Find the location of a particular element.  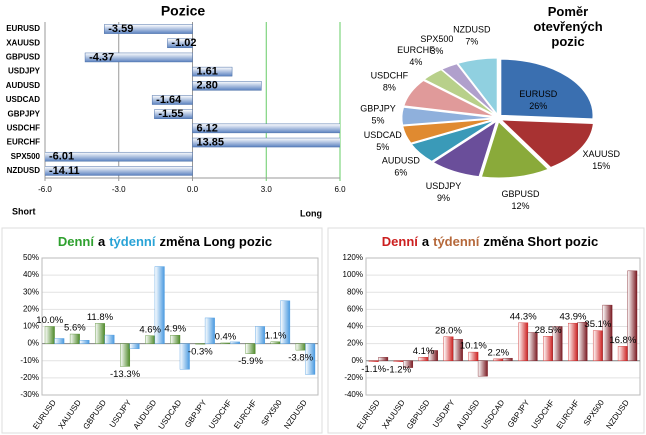

y-tick-label: USDCHF is located at coordinates (23, 127).